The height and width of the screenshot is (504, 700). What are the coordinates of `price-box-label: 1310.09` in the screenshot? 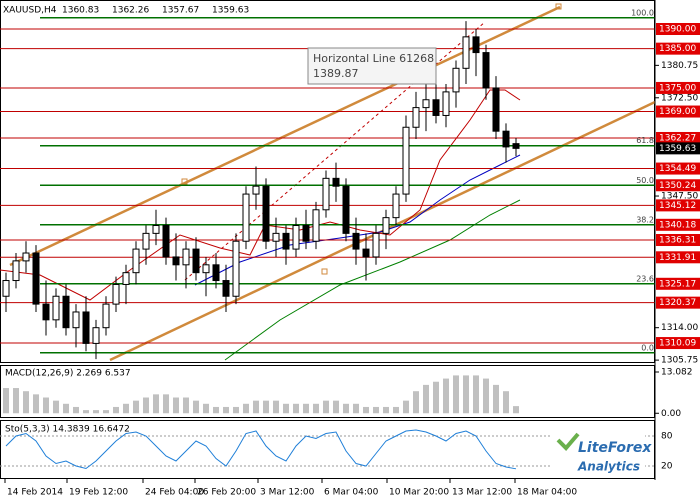 It's located at (677, 344).